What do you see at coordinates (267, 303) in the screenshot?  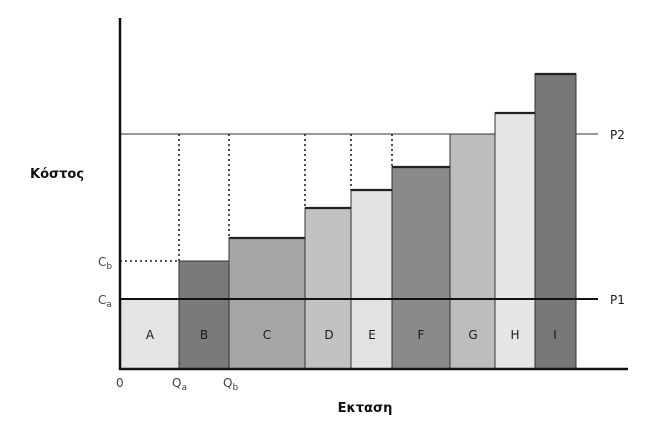 I see `block-c` at bounding box center [267, 303].